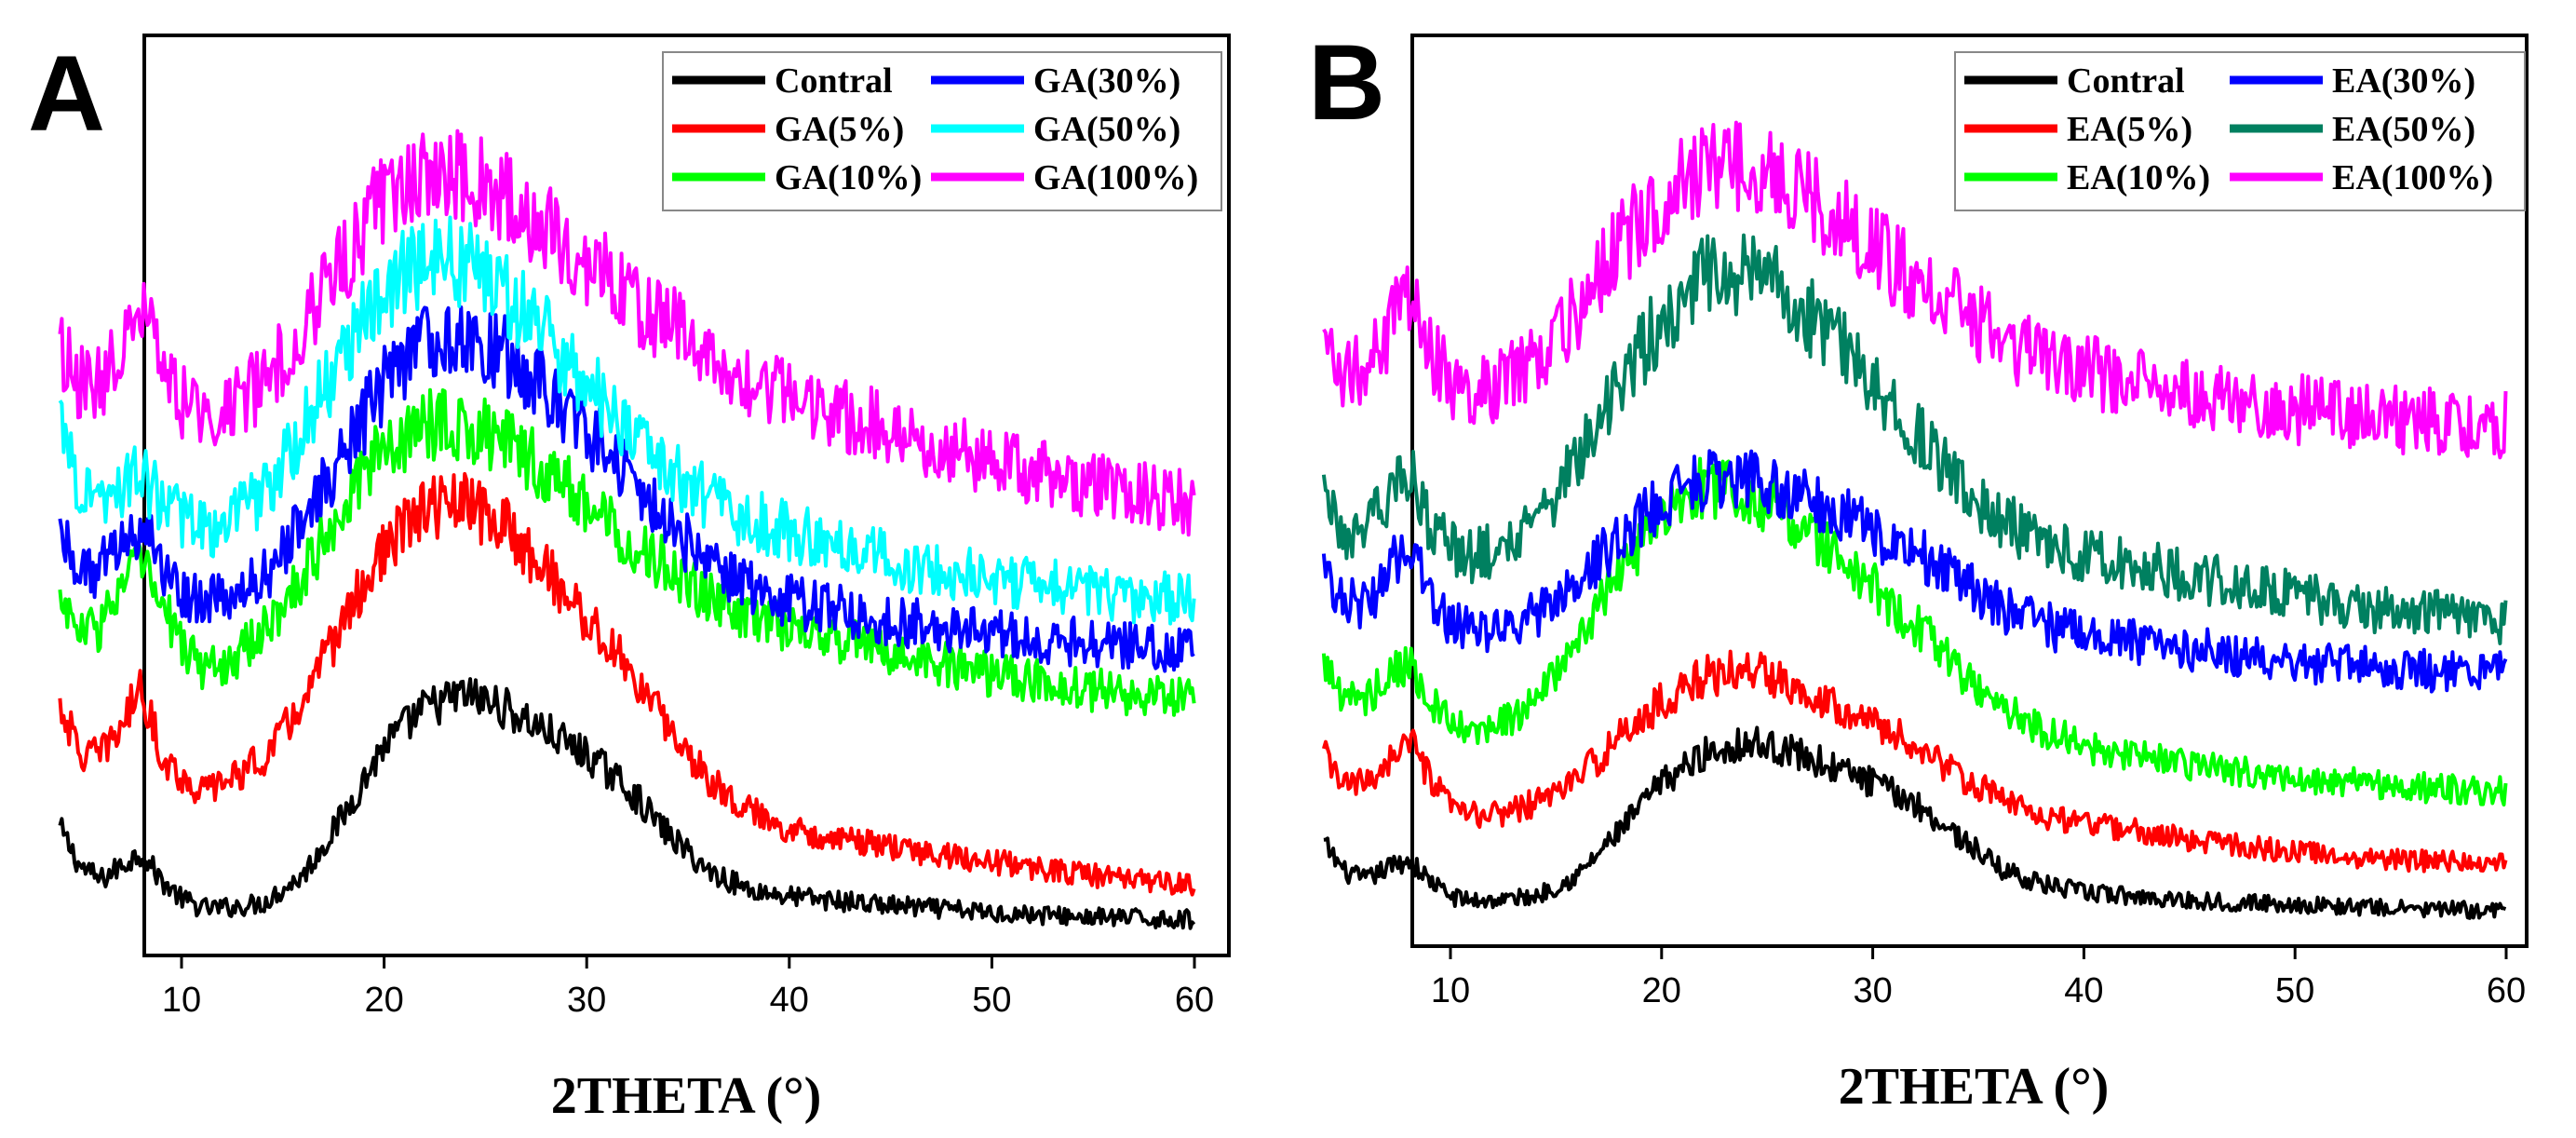 Image resolution: width=2576 pixels, height=1138 pixels. What do you see at coordinates (2412, 177) in the screenshot?
I see `legend-label: EA(100%)` at bounding box center [2412, 177].